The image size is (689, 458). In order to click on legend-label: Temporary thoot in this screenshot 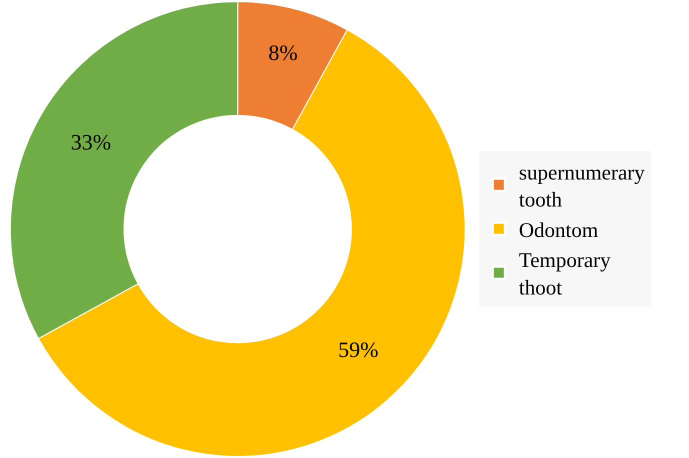, I will do `click(565, 274)`.